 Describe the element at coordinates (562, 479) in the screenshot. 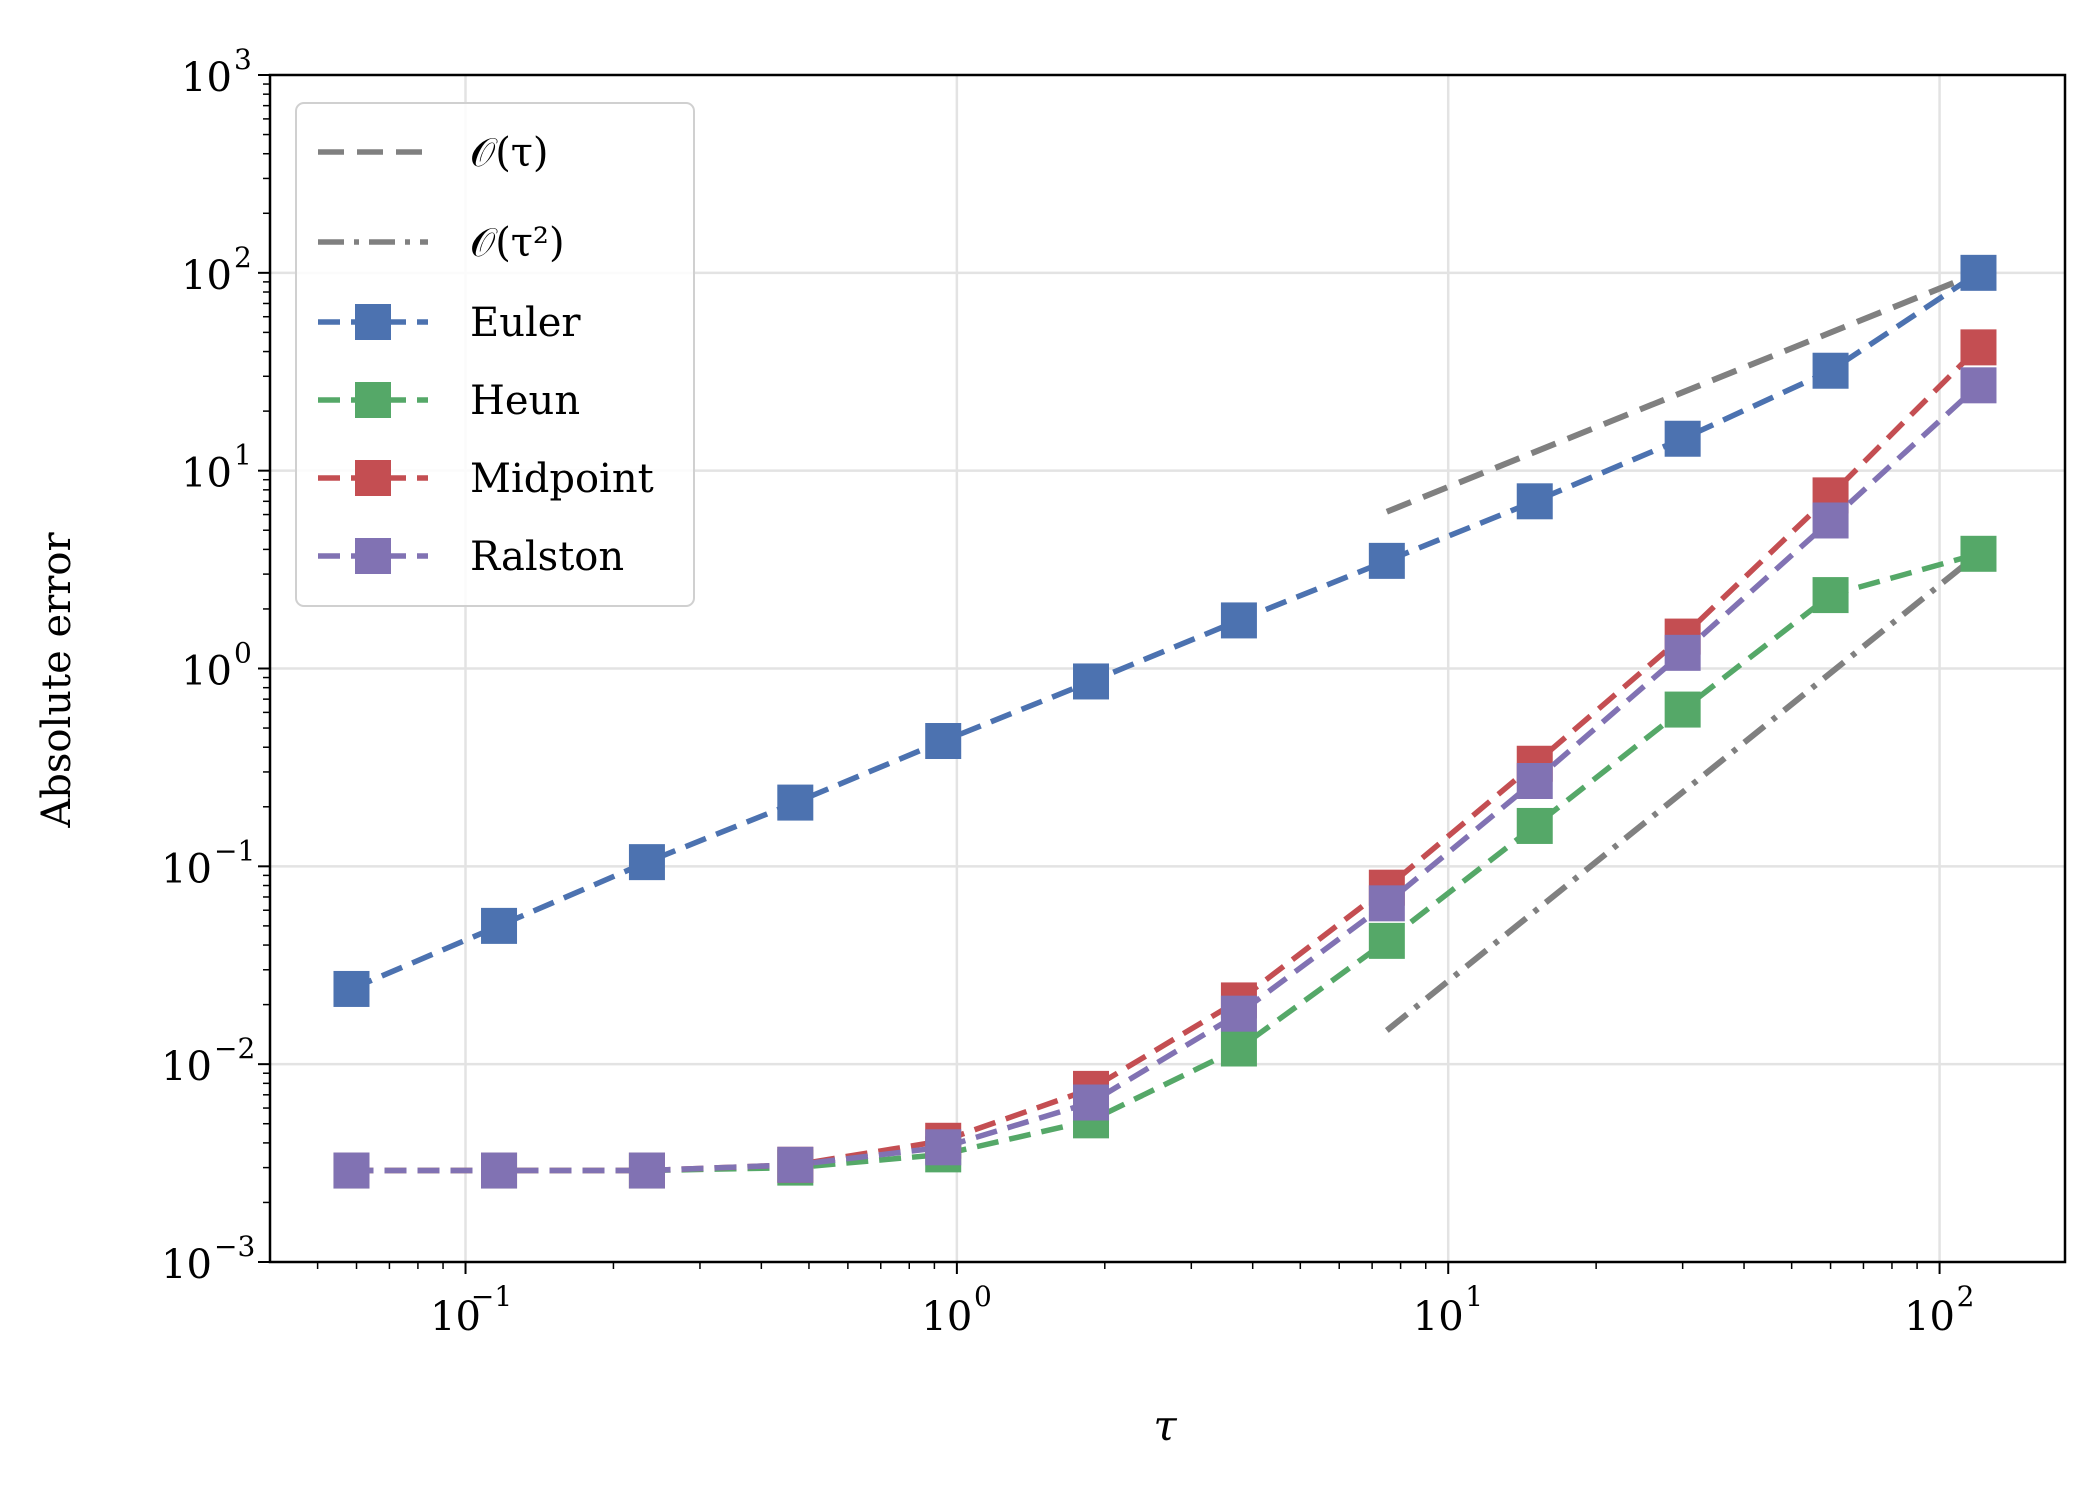

I see `legend-label: Midpoint` at that location.